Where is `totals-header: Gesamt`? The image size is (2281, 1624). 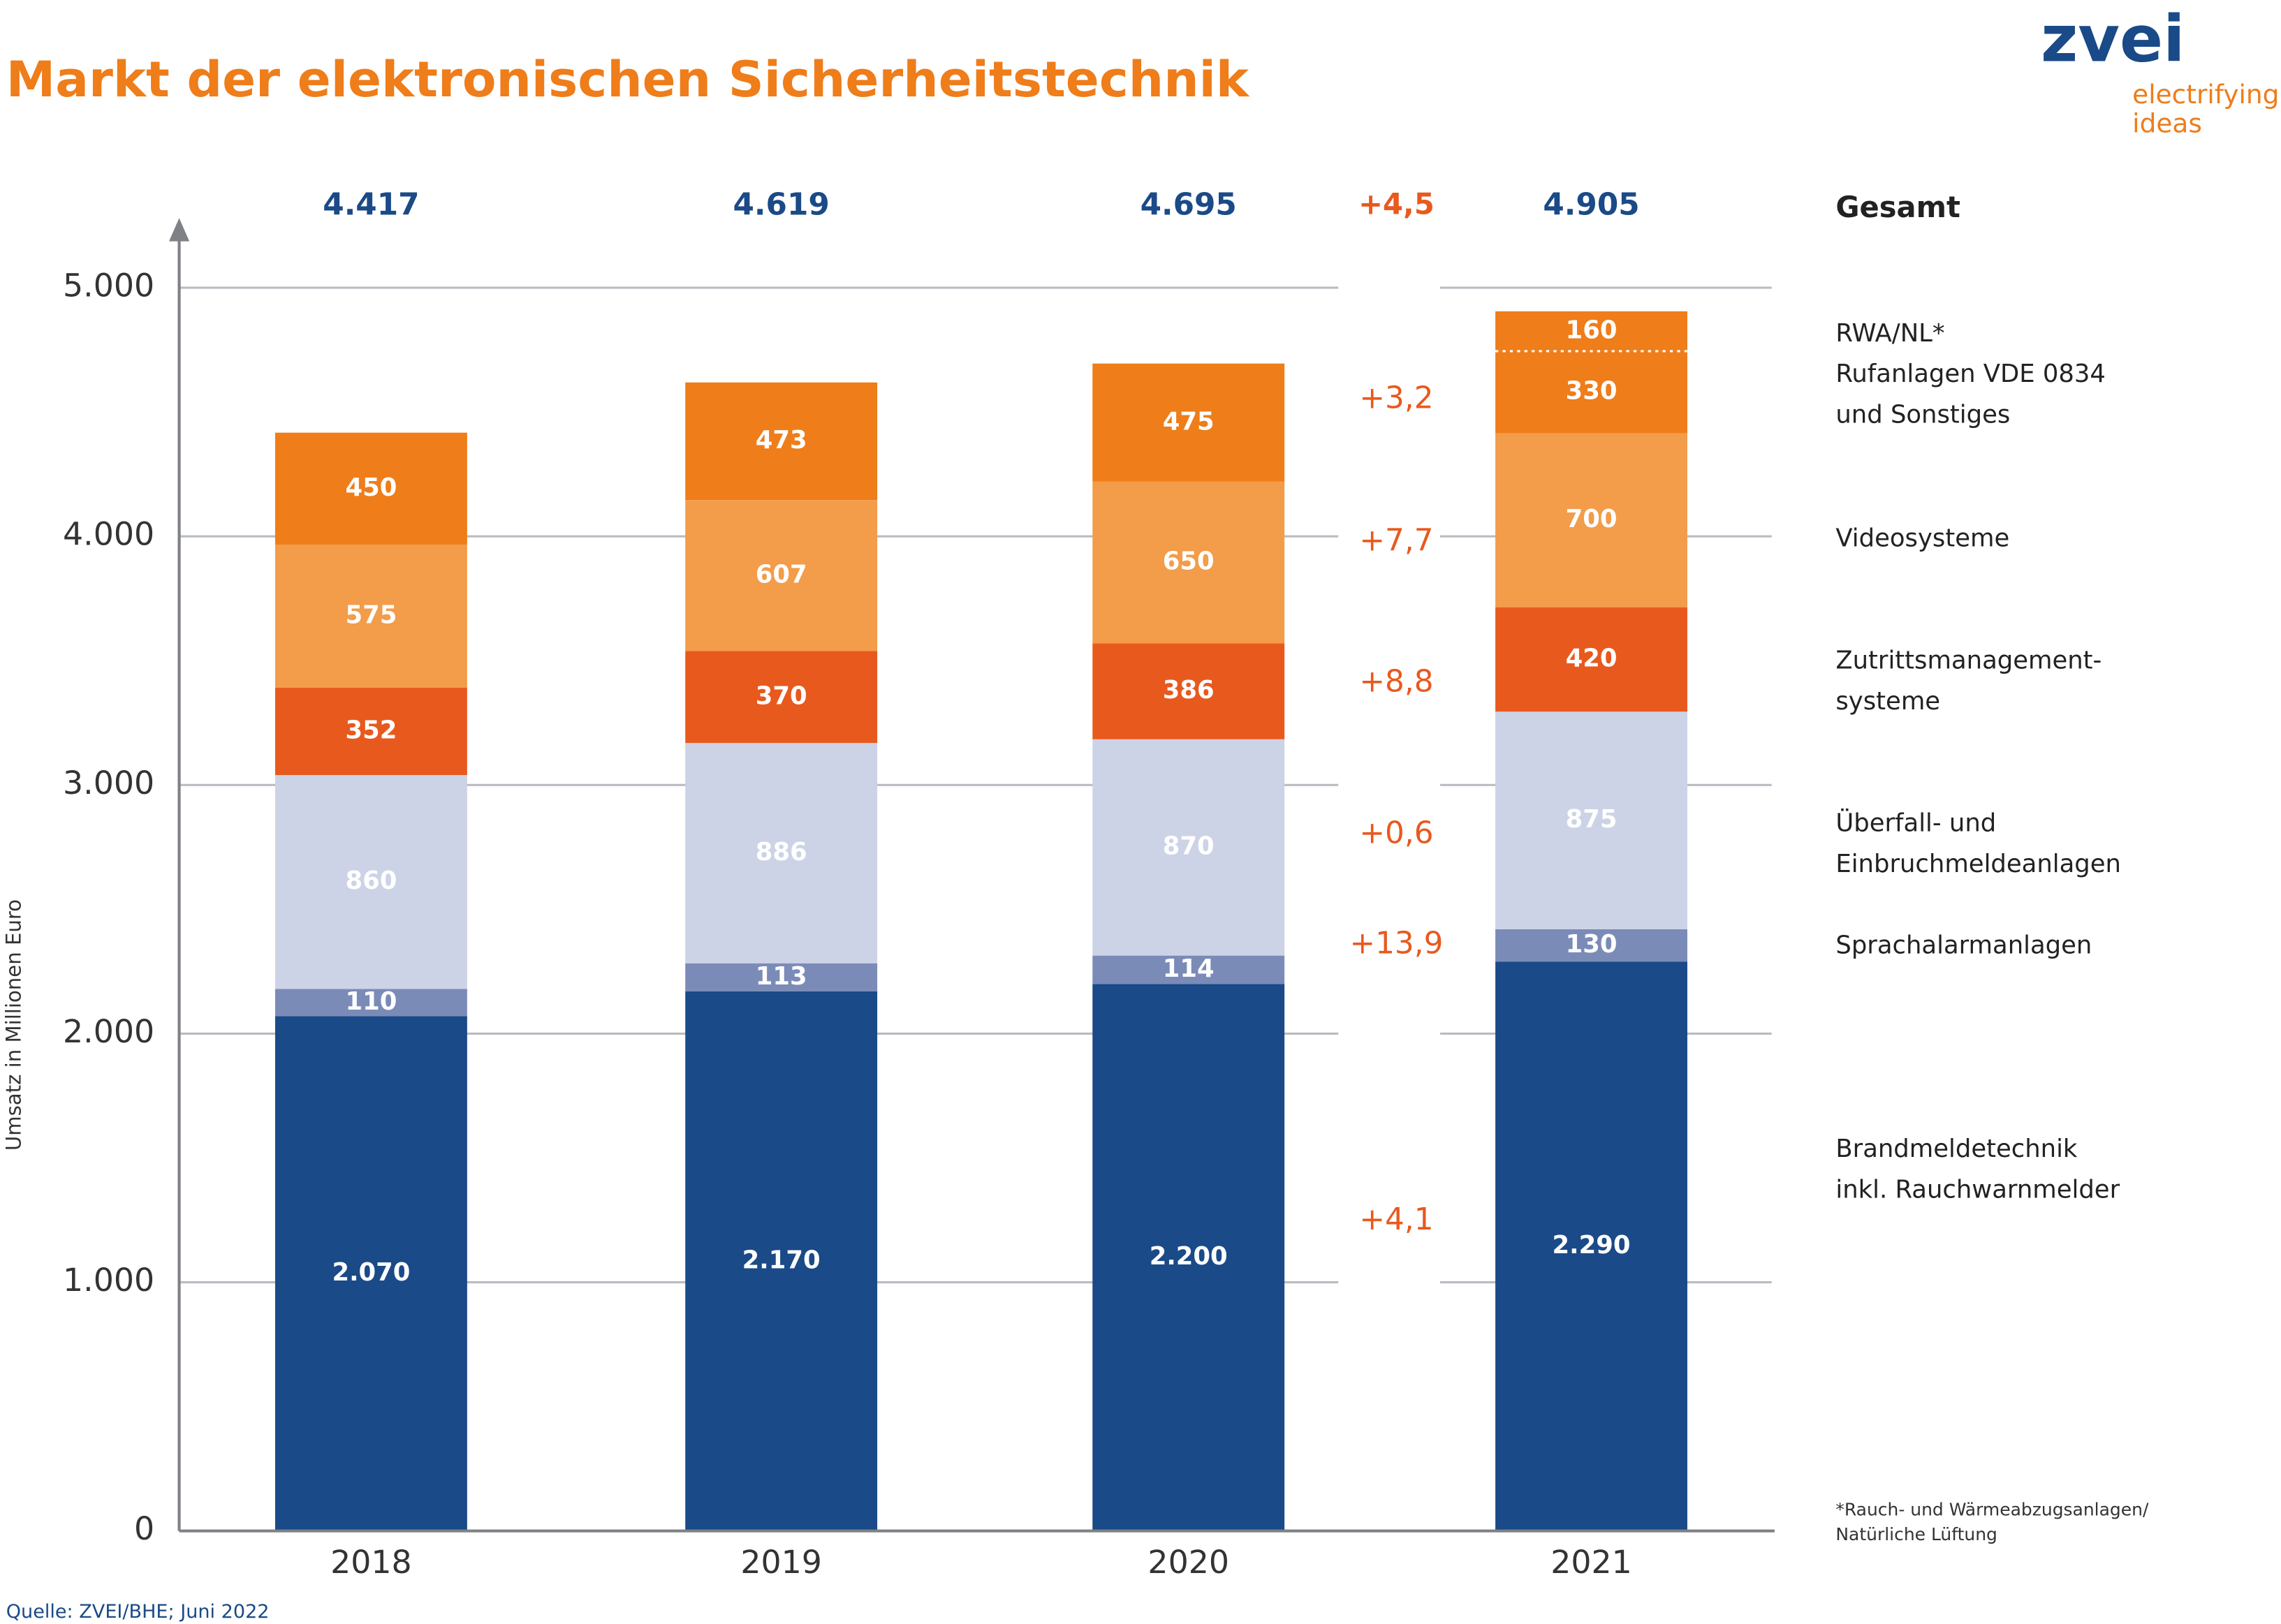 totals-header: Gesamt is located at coordinates (1897, 207).